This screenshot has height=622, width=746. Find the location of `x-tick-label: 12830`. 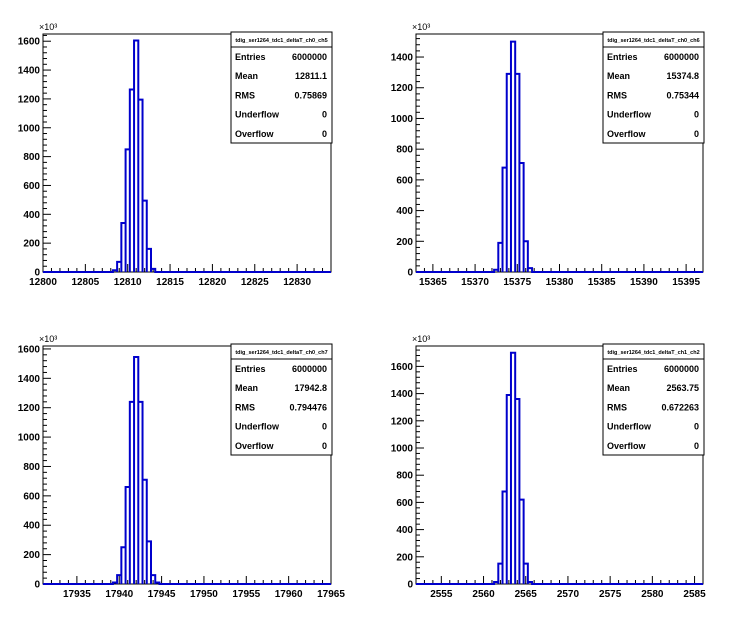

x-tick-label: 12830 is located at coordinates (297, 282).